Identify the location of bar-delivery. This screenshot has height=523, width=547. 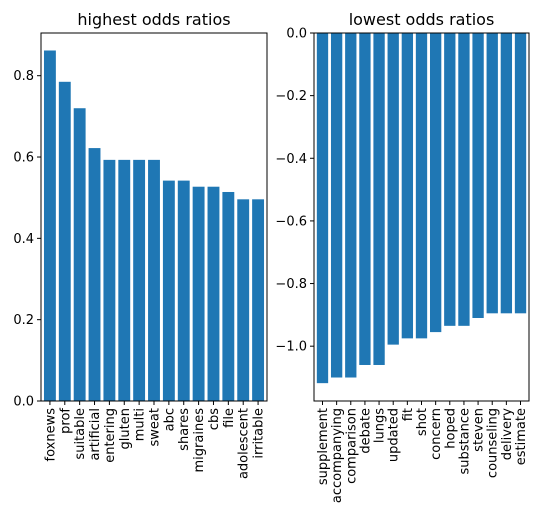
(506, 173).